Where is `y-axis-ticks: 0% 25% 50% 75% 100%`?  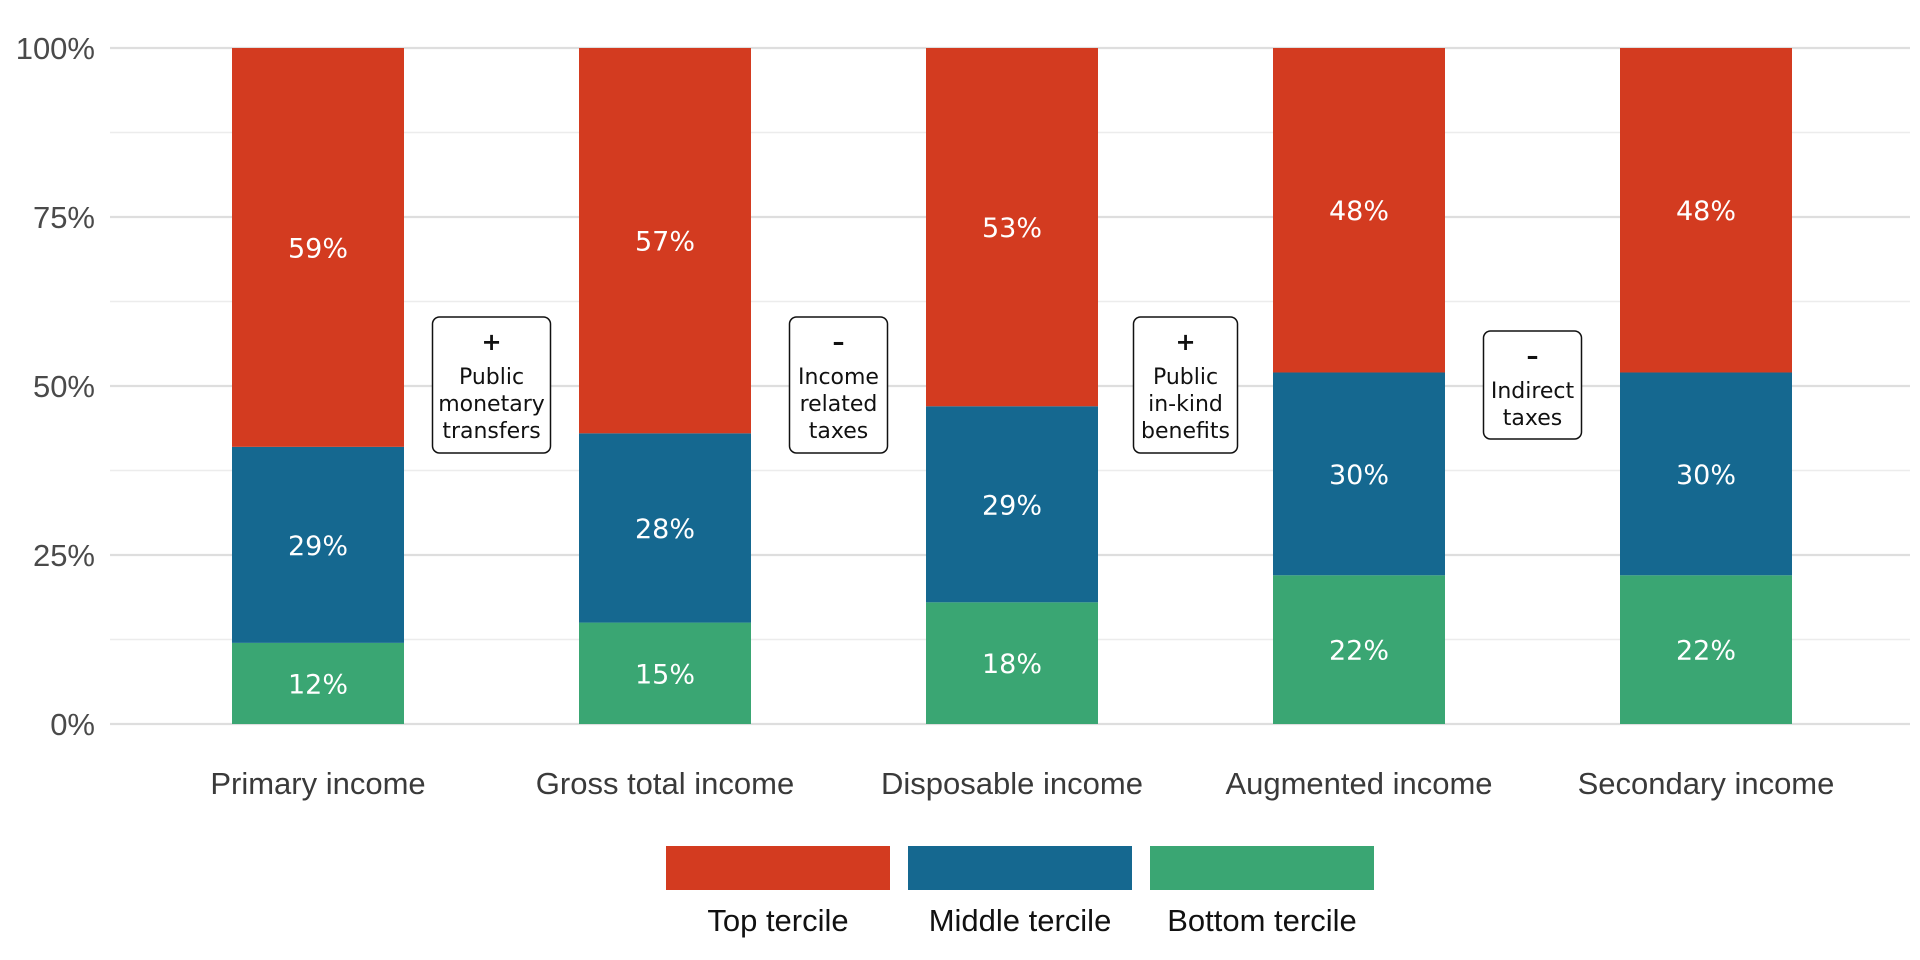
y-axis-ticks: 0% 25% 50% 75% 100% is located at coordinates (55, 386).